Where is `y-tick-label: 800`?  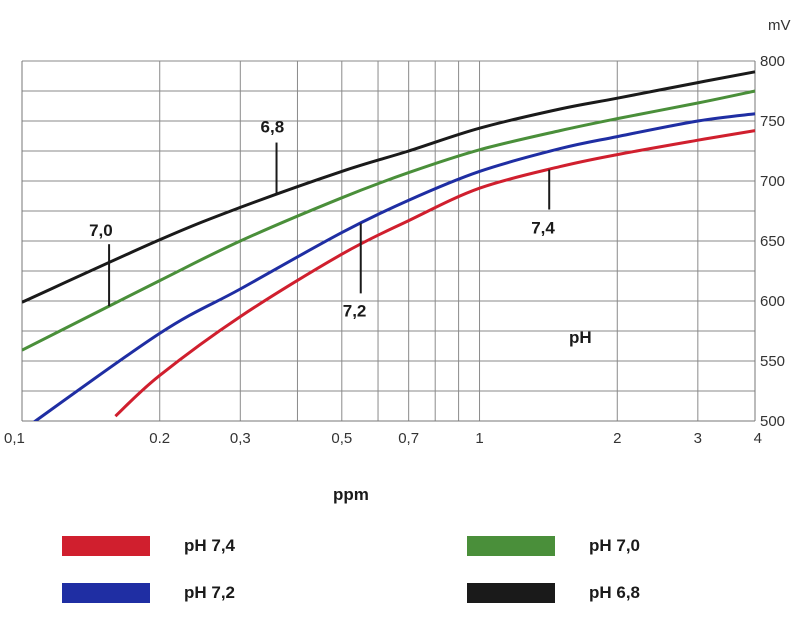 y-tick-label: 800 is located at coordinates (772, 61).